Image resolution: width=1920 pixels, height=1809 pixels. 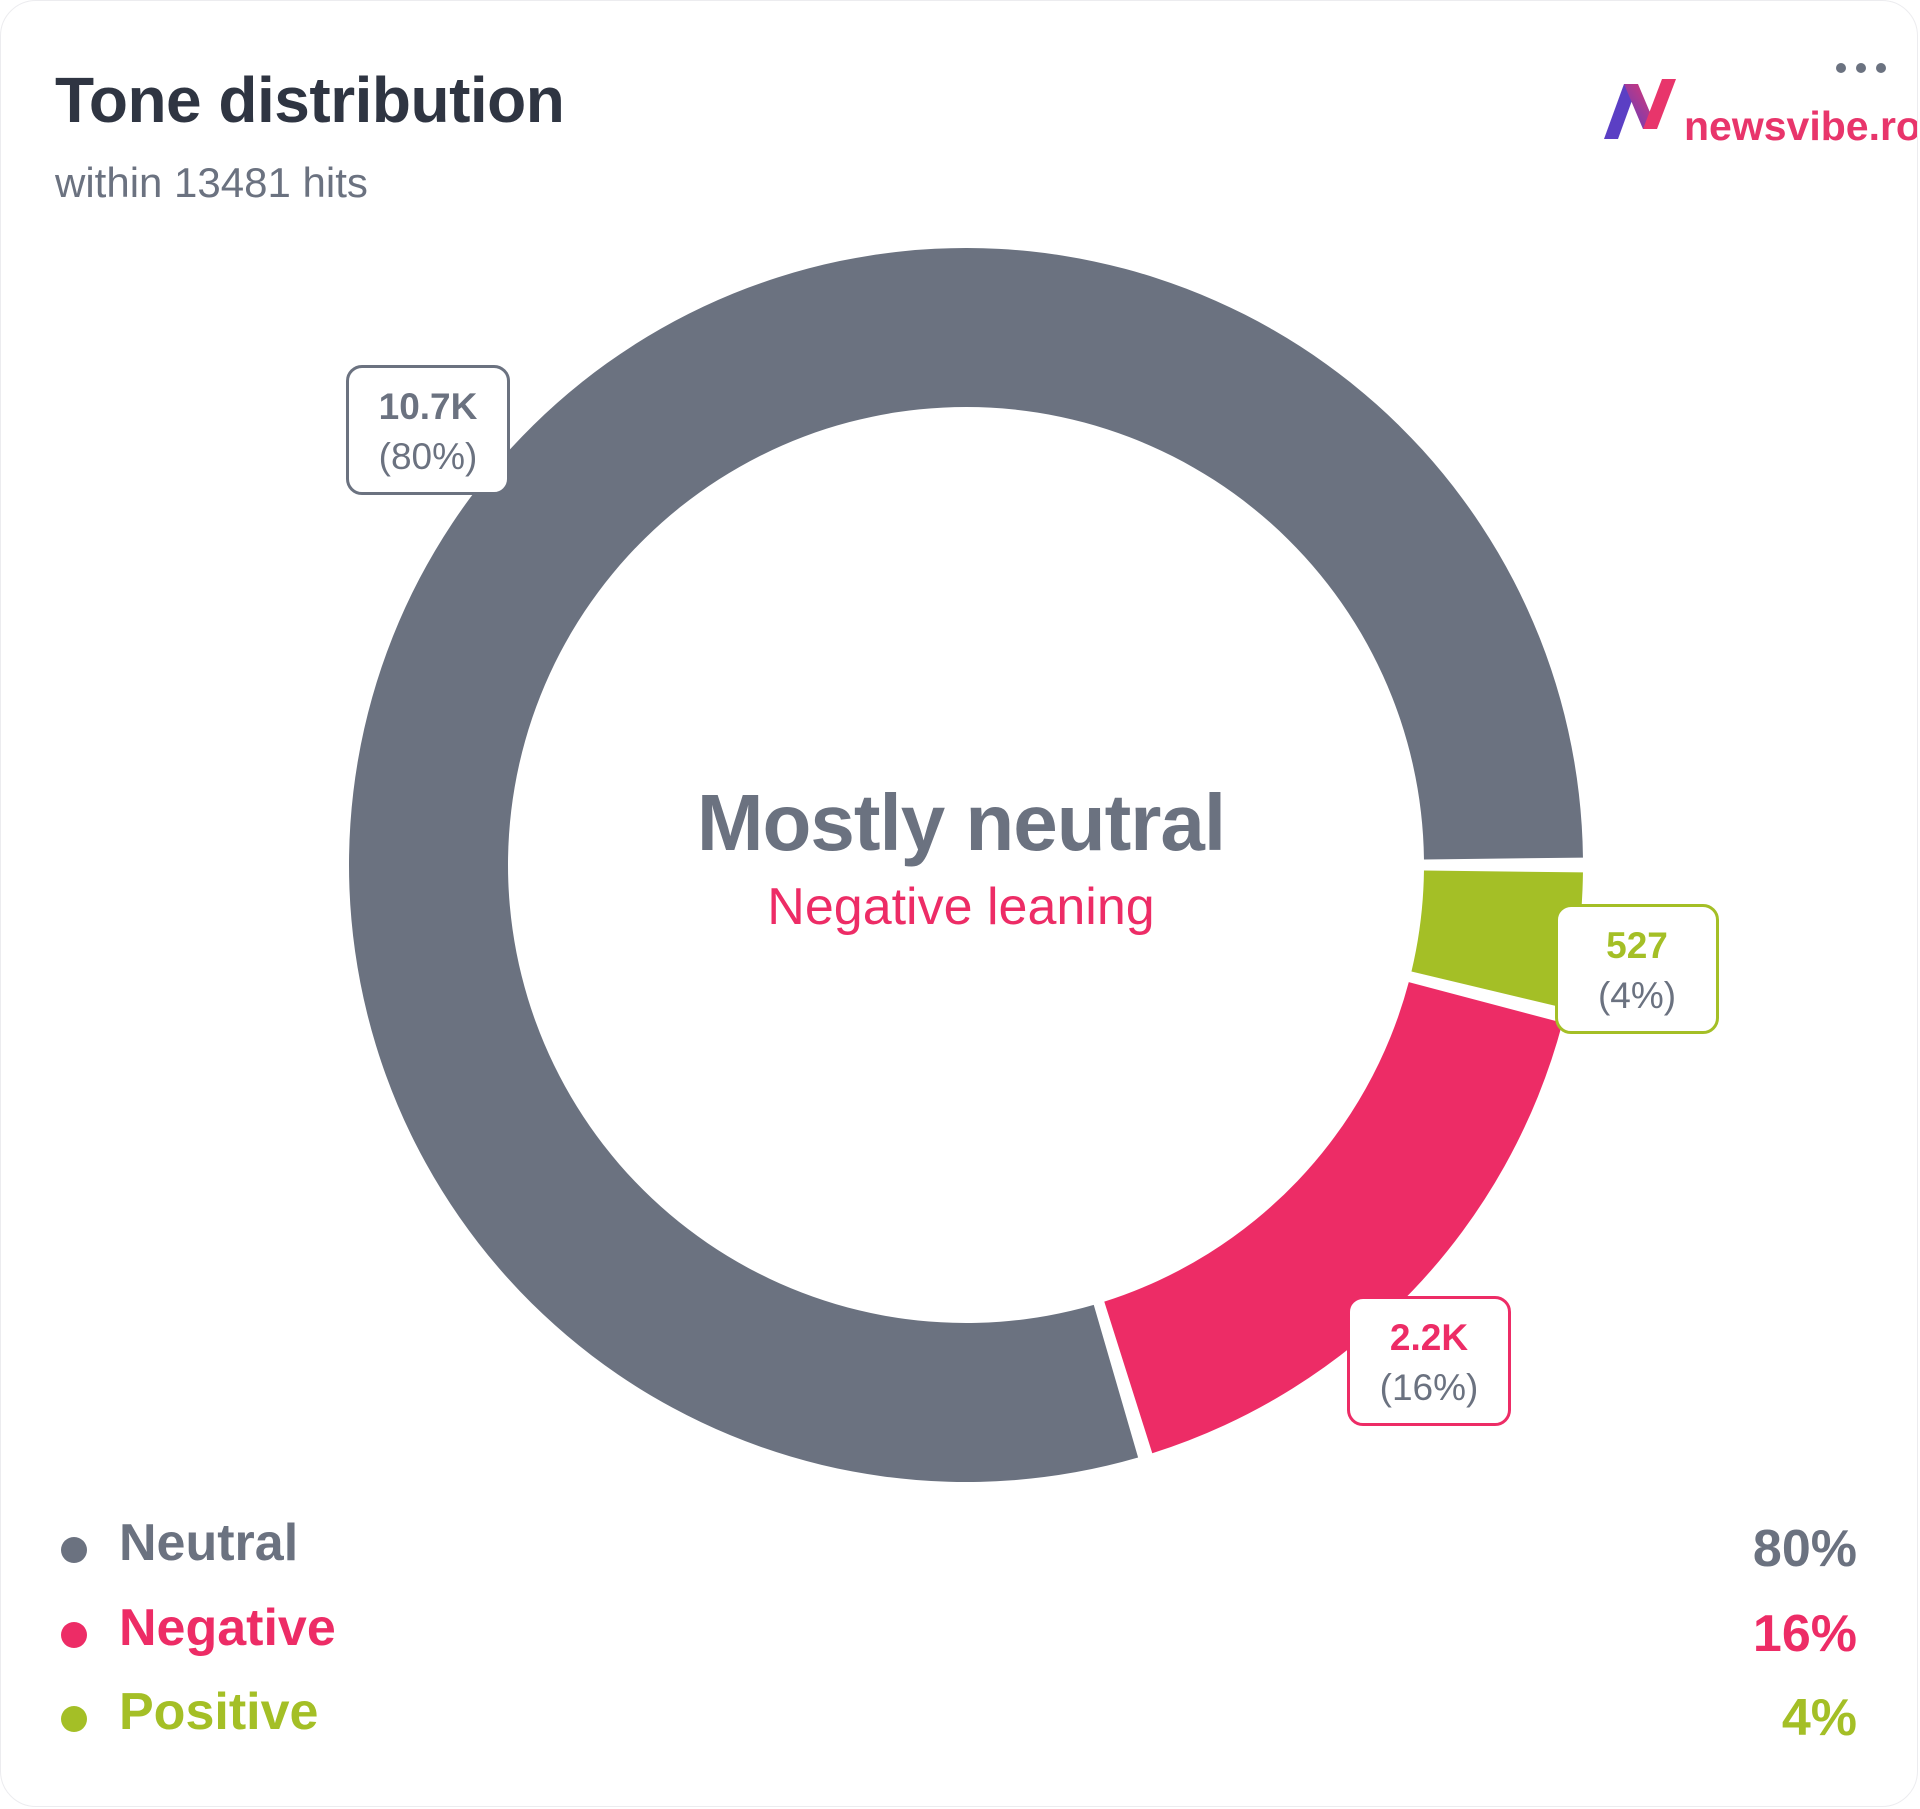 I want to click on legend-item-positive: Positive 4%, so click(x=957, y=1717).